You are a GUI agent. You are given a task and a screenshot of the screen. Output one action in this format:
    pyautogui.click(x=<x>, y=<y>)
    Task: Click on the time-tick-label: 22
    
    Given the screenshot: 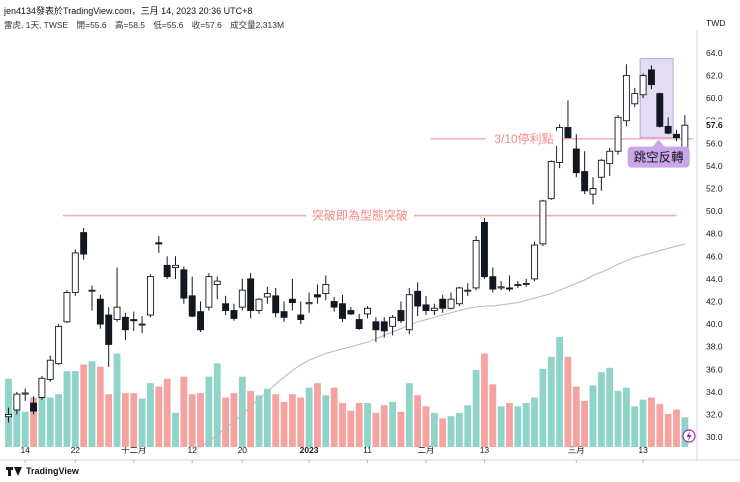 What is the action you would take?
    pyautogui.click(x=76, y=450)
    